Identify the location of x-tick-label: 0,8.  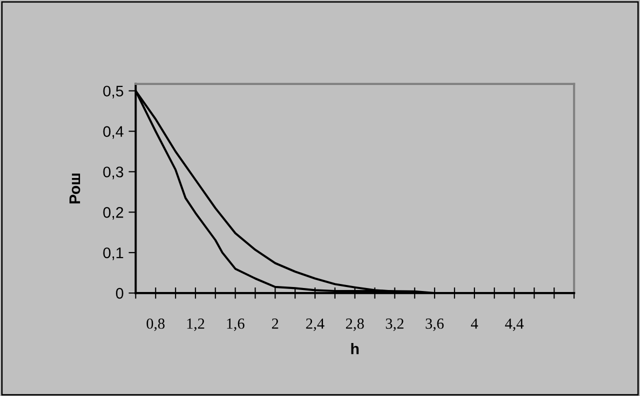
(155, 324).